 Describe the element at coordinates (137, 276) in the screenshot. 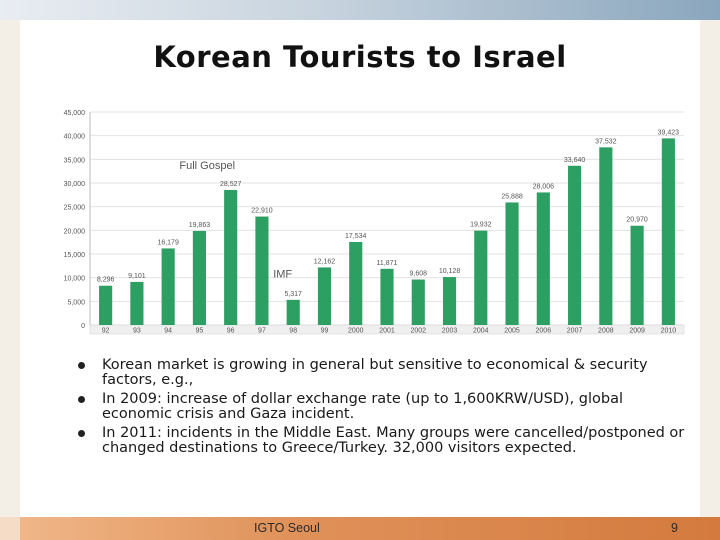

I see `data-label: 9,101` at that location.